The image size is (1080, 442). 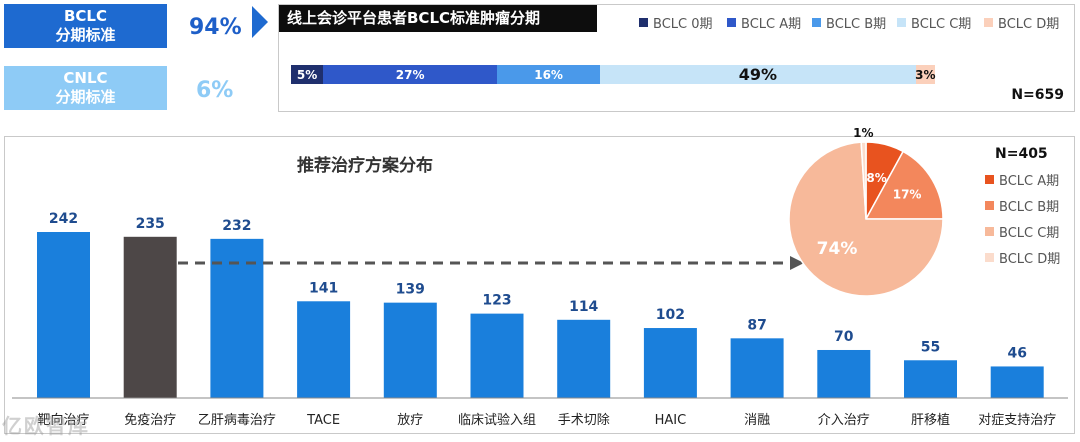 What do you see at coordinates (85, 97) in the screenshot?
I see `cnlc-standard-line2: 分期标准` at bounding box center [85, 97].